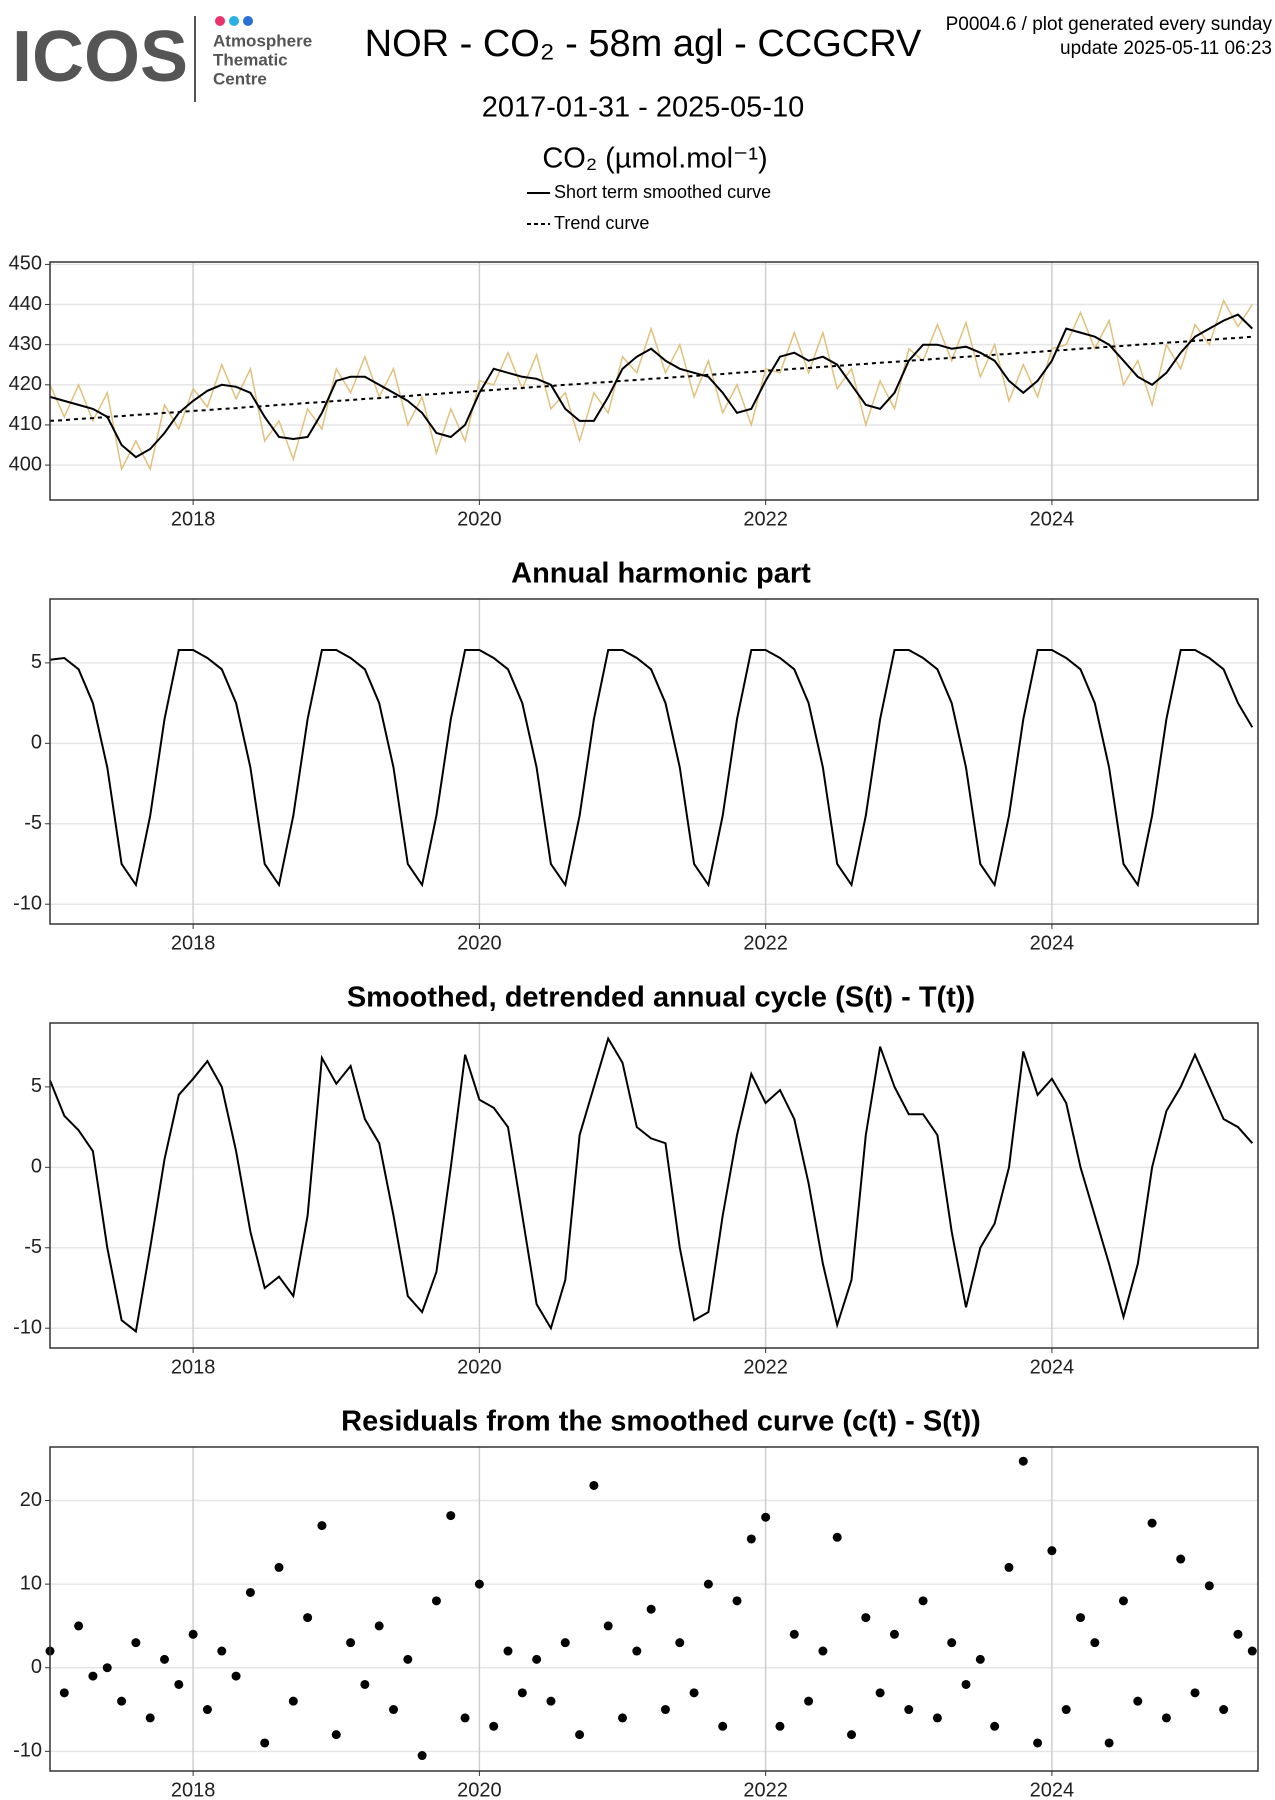 The image size is (1275, 1800). What do you see at coordinates (25, 384) in the screenshot?
I see `y-tick-label: 420` at bounding box center [25, 384].